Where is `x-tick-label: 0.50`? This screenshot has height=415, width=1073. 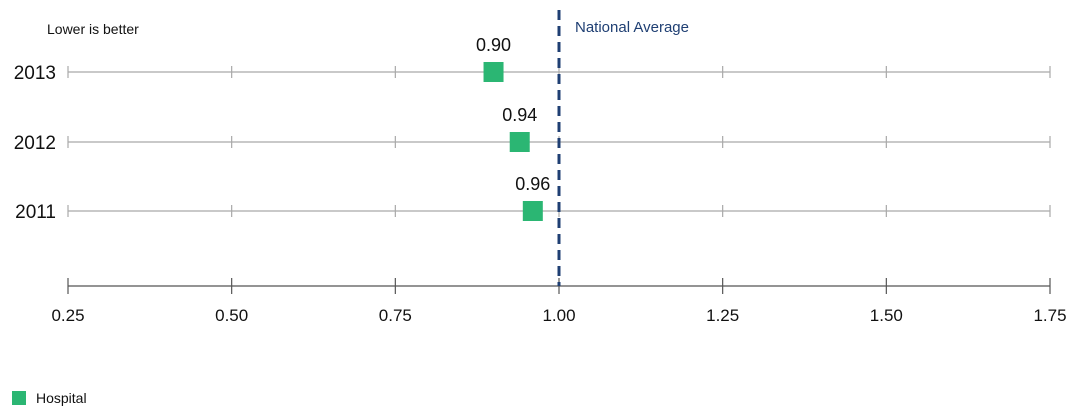 x-tick-label: 0.50 is located at coordinates (231, 315).